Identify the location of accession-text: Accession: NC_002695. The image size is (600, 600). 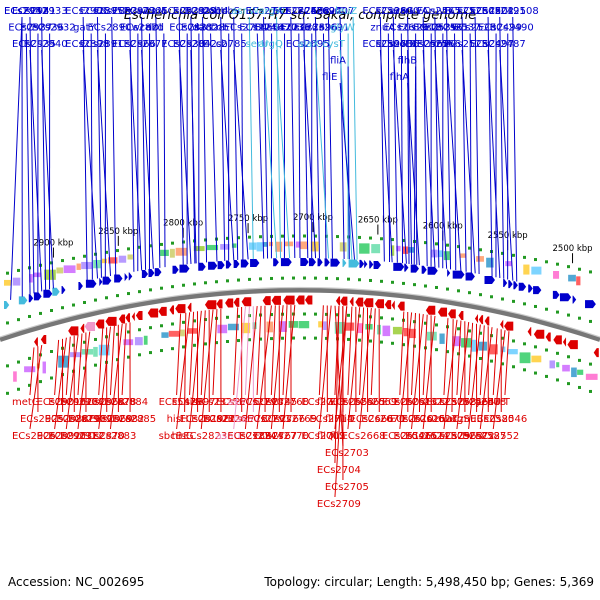
(76, 582).